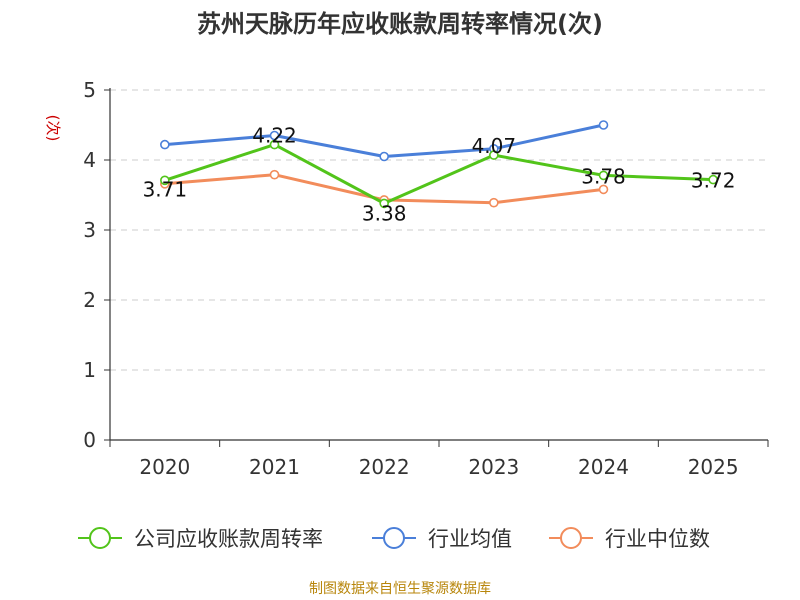  What do you see at coordinates (165, 189) in the screenshot?
I see `data-label-2020: 3.71` at bounding box center [165, 189].